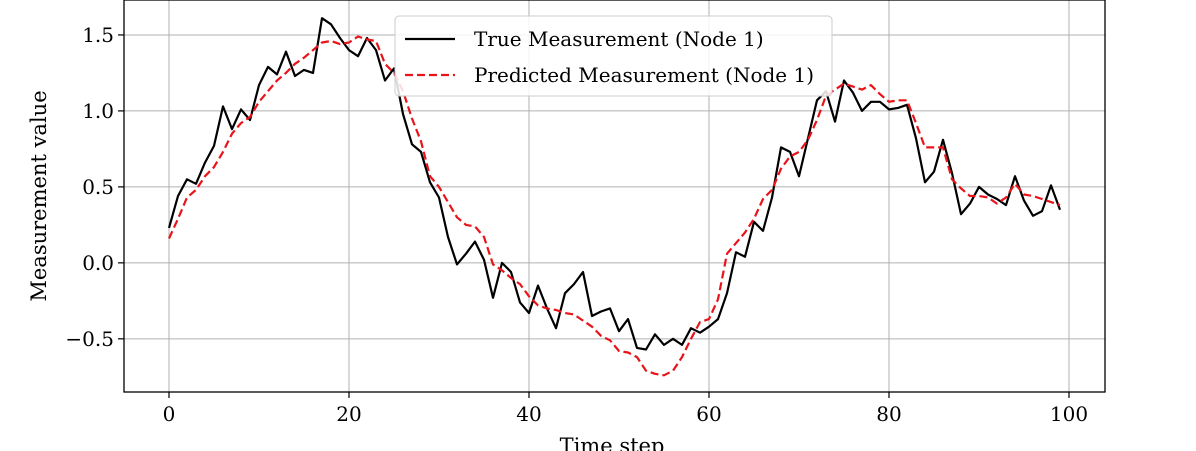 The height and width of the screenshot is (451, 1196). What do you see at coordinates (1069, 414) in the screenshot?
I see `x-tick-label: 100` at bounding box center [1069, 414].